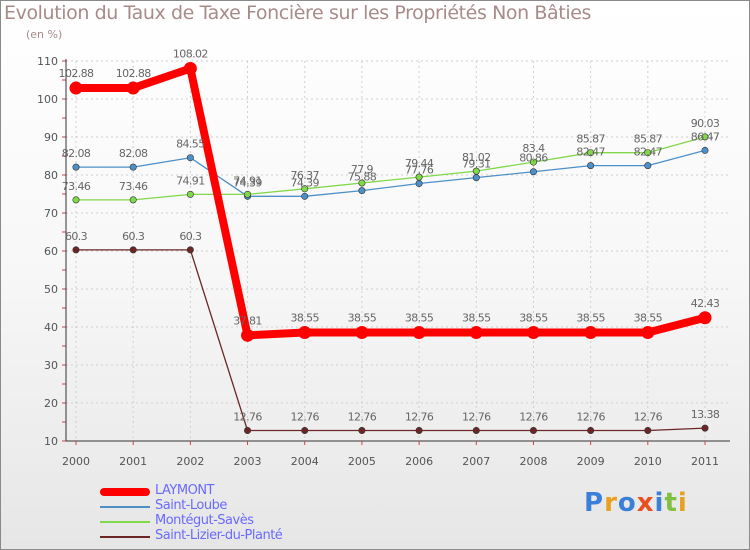  Describe the element at coordinates (594, 503) in the screenshot. I see `logo-letter: P` at that location.